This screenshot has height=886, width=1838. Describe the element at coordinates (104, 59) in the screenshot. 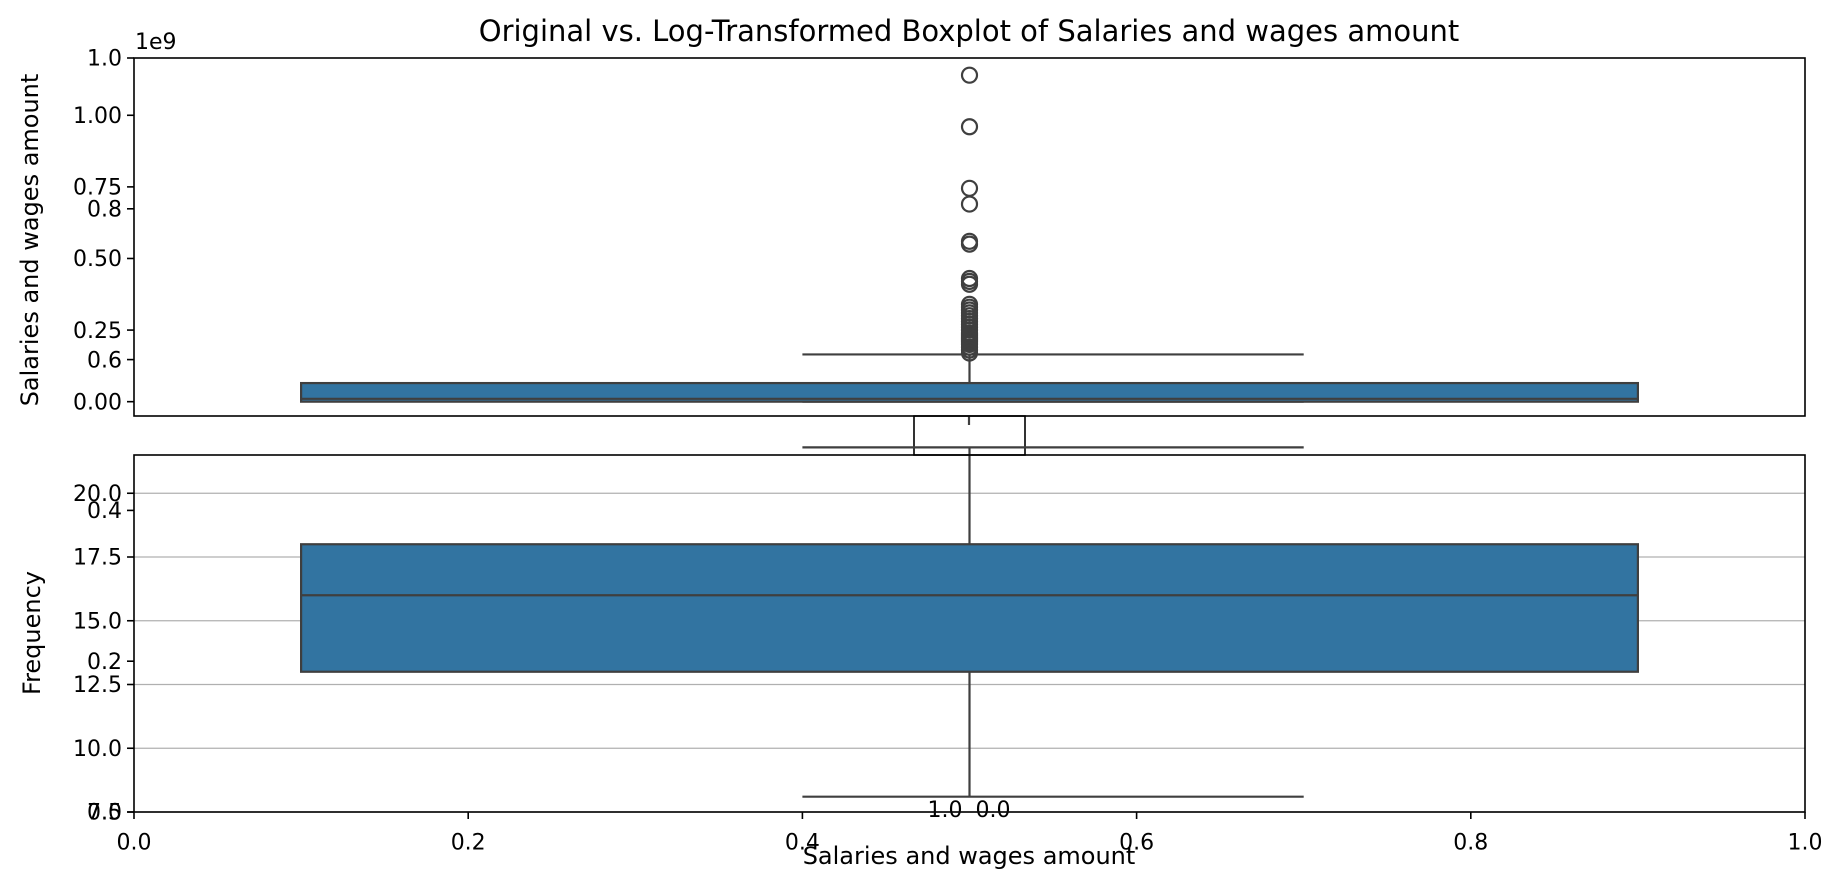

I see `outer-y-tick-label: 1.0` at that location.